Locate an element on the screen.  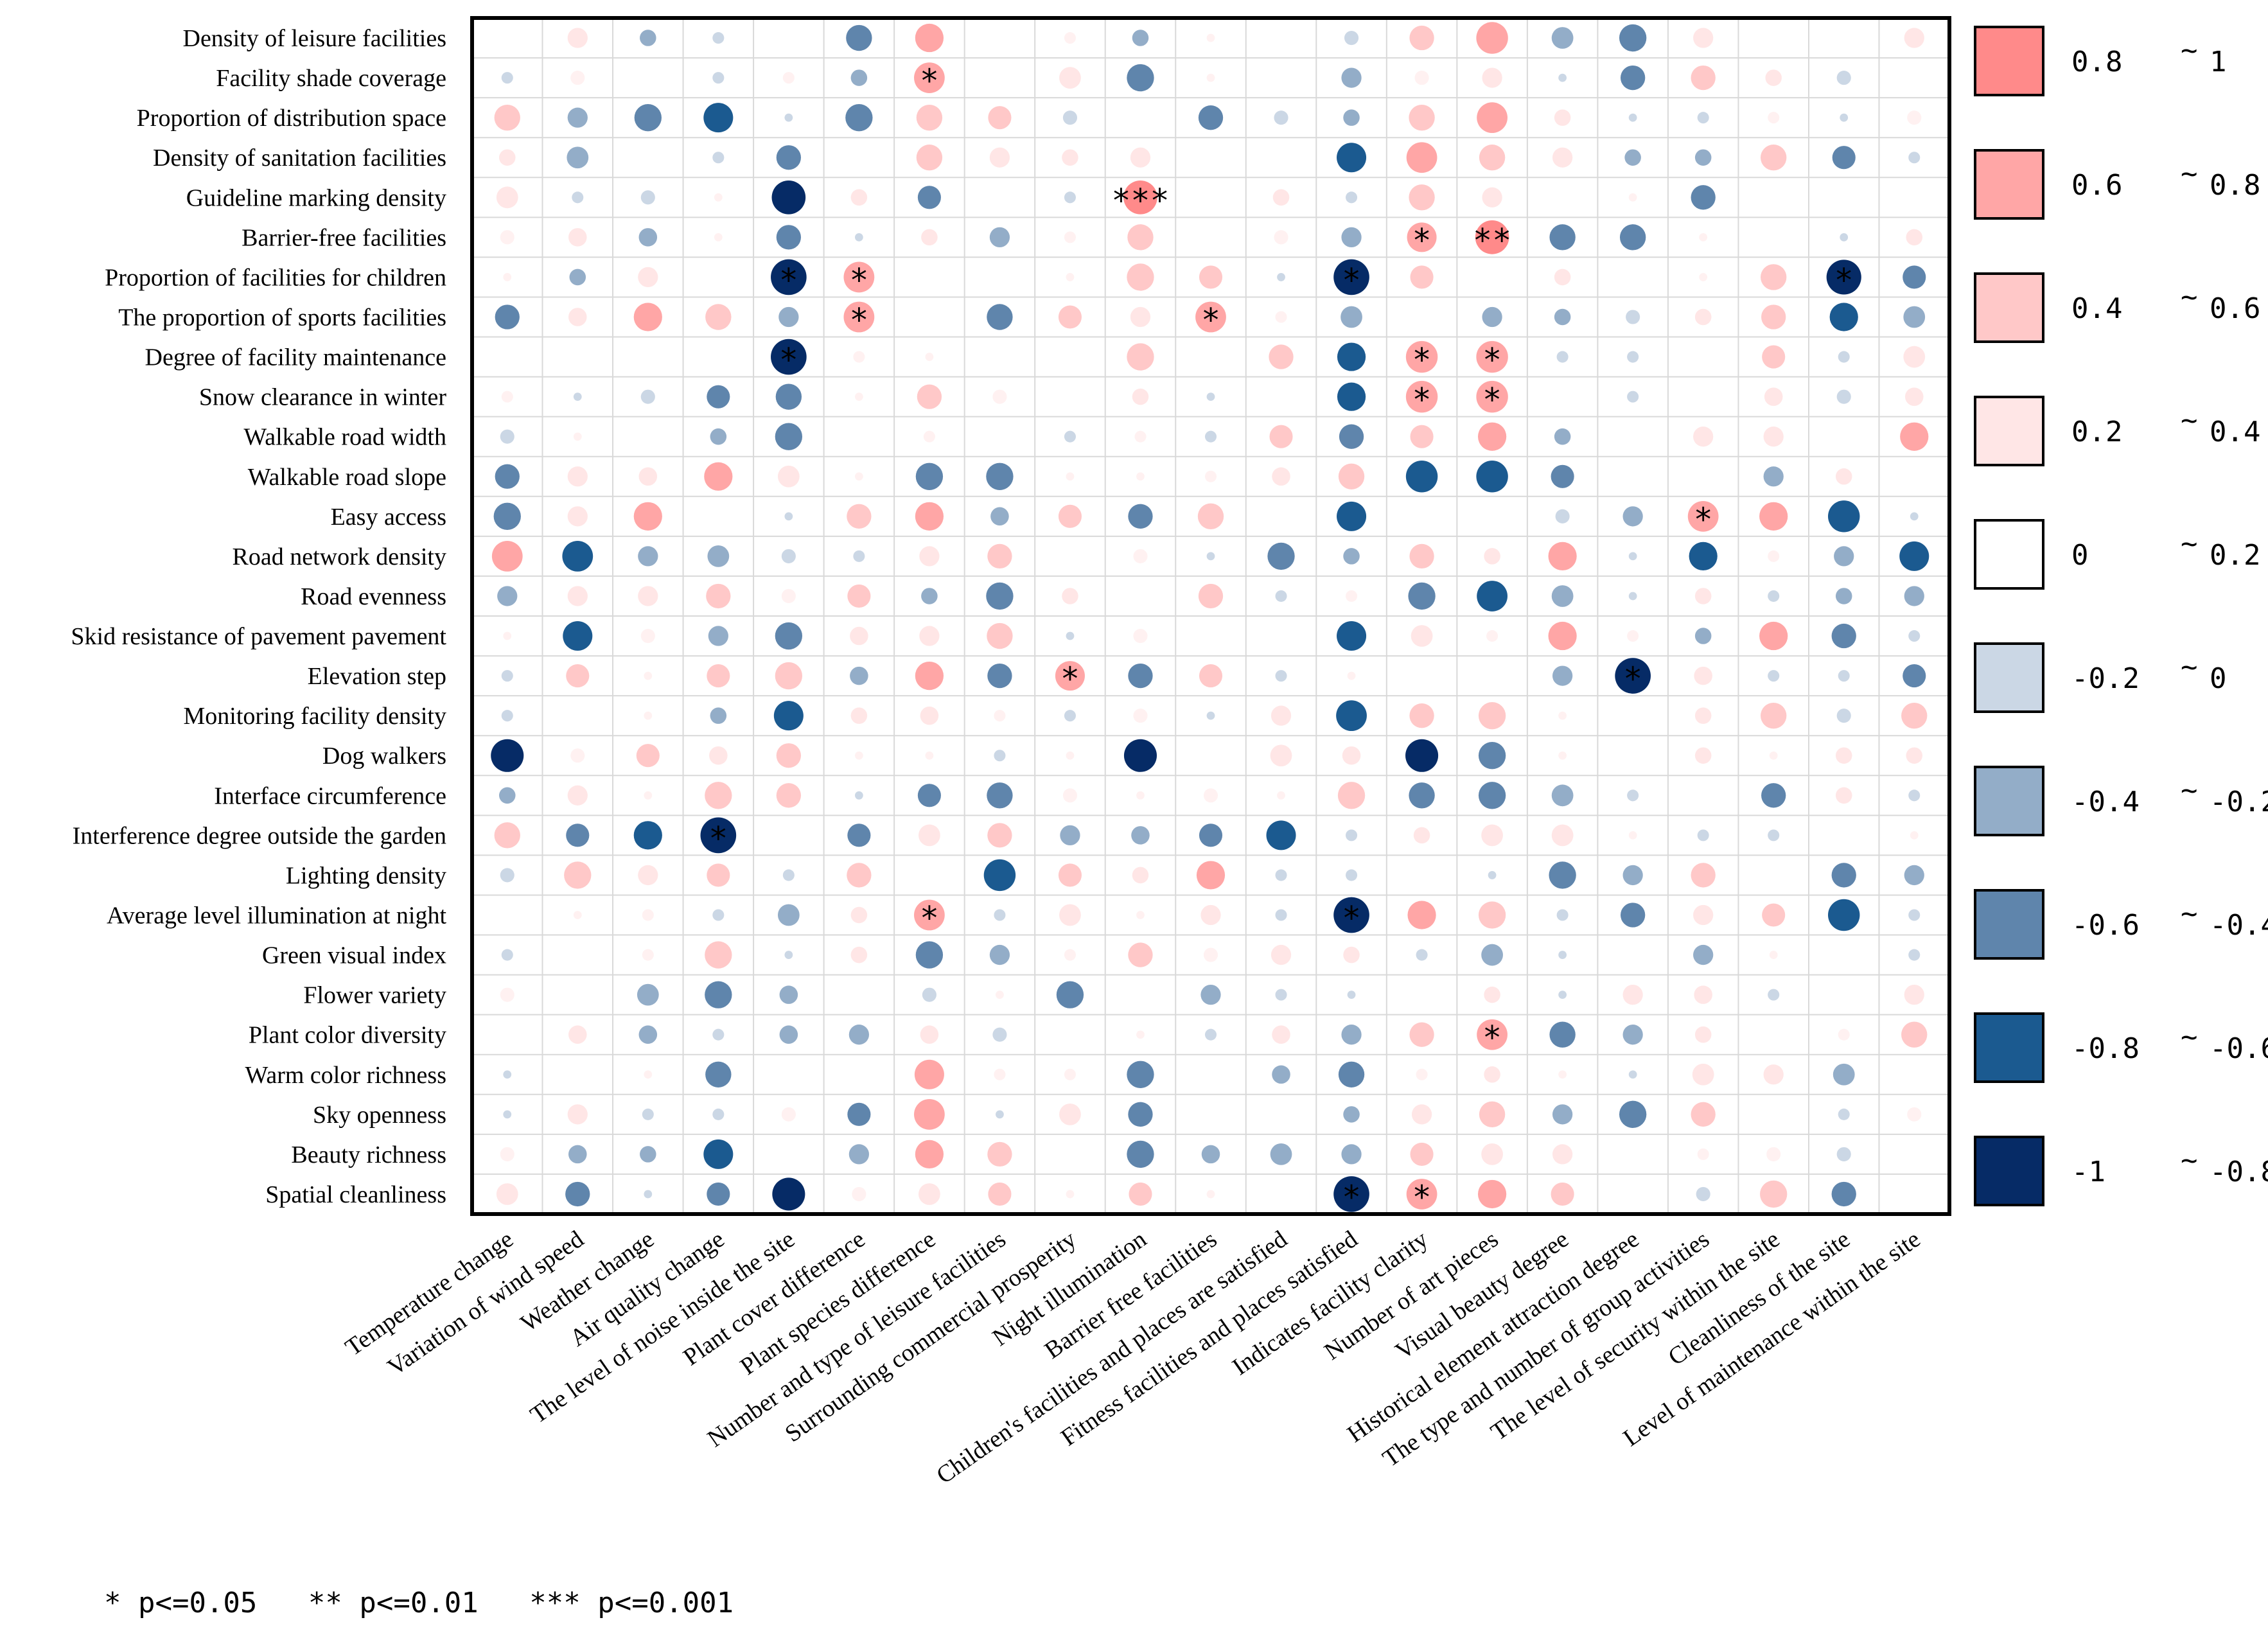
row-label: Plant color diversity is located at coordinates (347, 1035).